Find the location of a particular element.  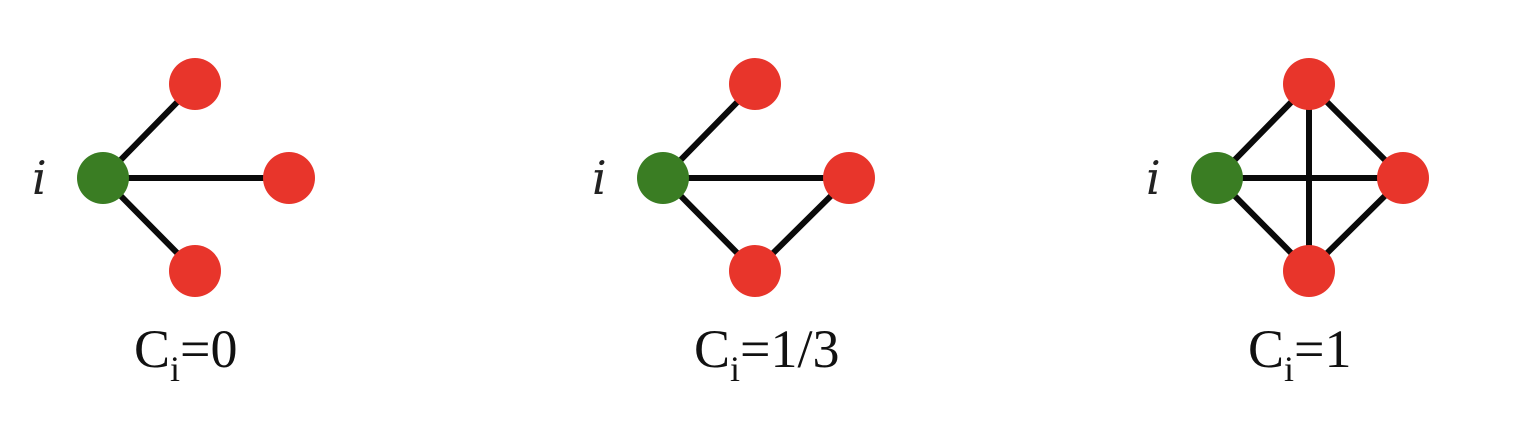

clustering-caption: Ci=1 is located at coordinates (1300, 354).